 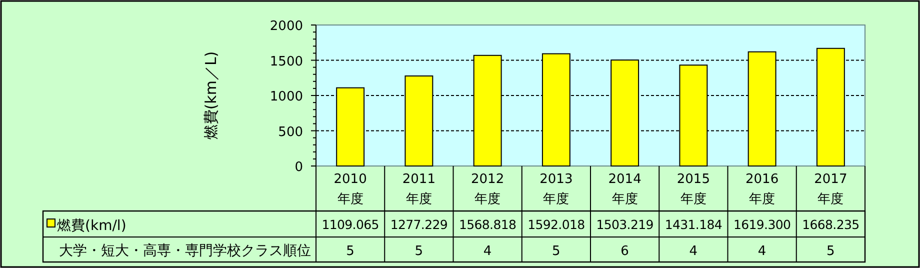 What do you see at coordinates (693, 224) in the screenshot?
I see `data-label: 1431.184` at bounding box center [693, 224].